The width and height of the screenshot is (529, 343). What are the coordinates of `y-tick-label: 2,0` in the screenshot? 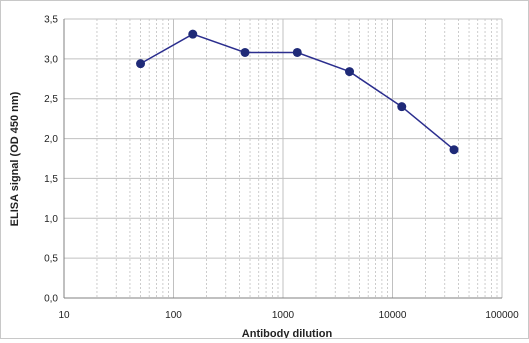 It's located at (51, 139).